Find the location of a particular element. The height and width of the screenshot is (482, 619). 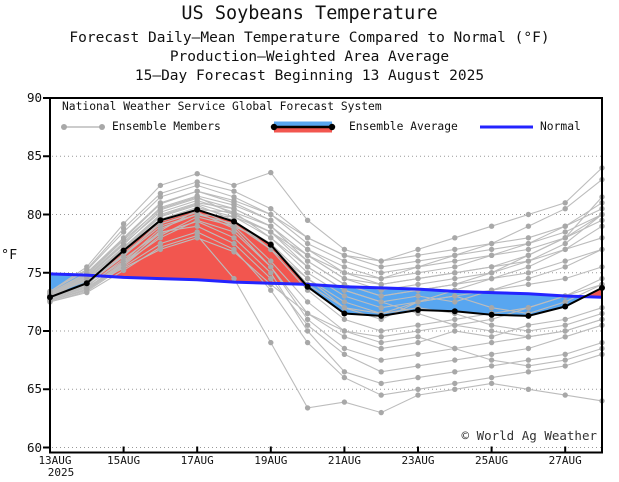

legend-label-ensemble-average: Ensemble Average is located at coordinates (403, 126).